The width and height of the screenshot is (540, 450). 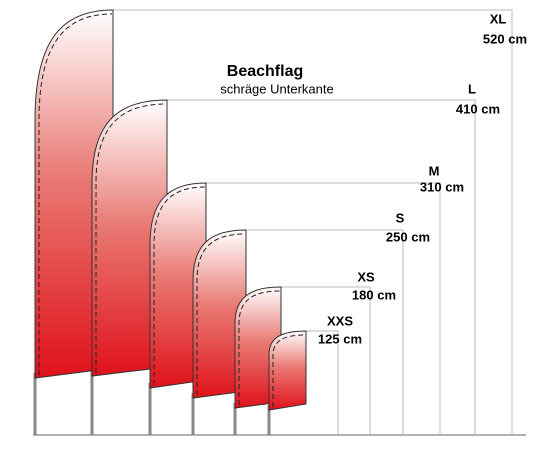 I want to click on height-label: 180 cm, so click(x=374, y=294).